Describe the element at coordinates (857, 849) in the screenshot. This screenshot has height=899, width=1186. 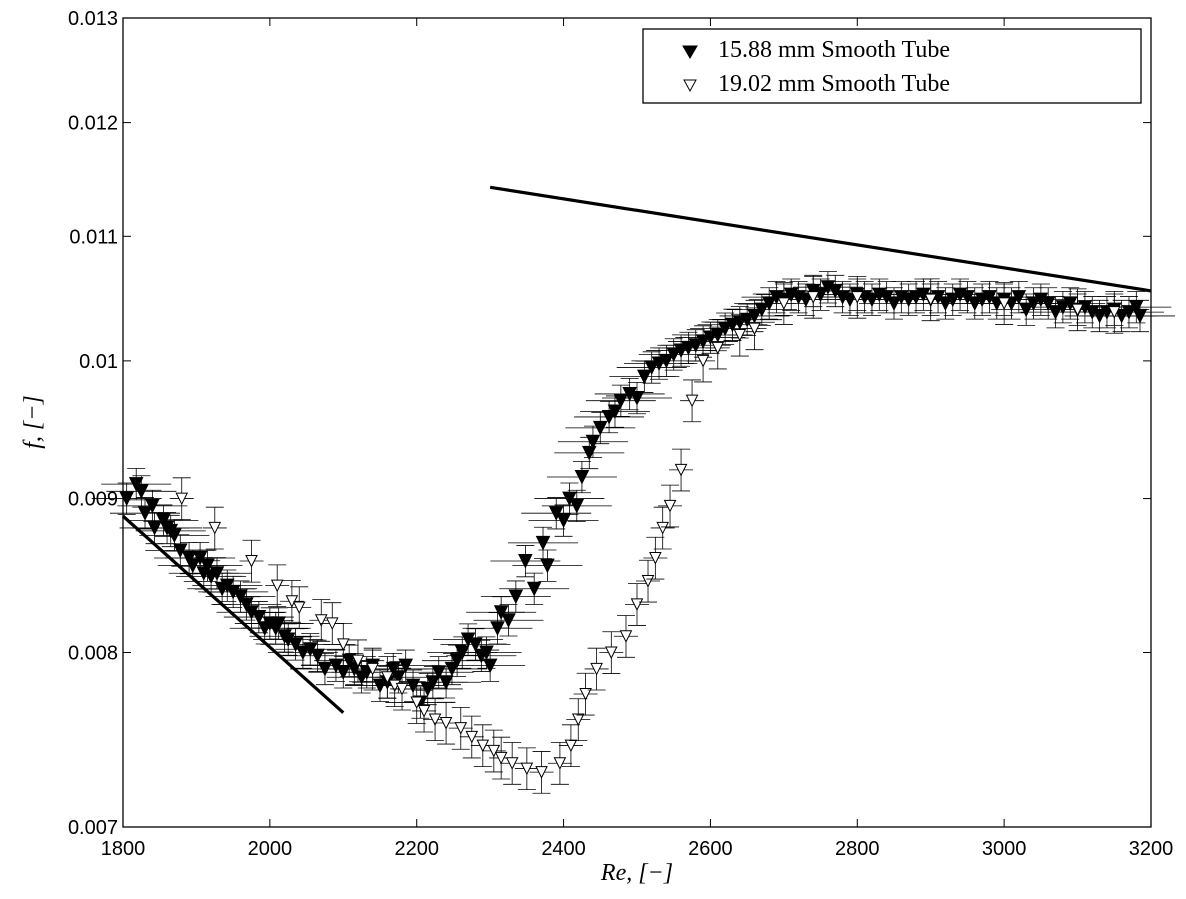
I see `x-tick-label: 2800` at that location.